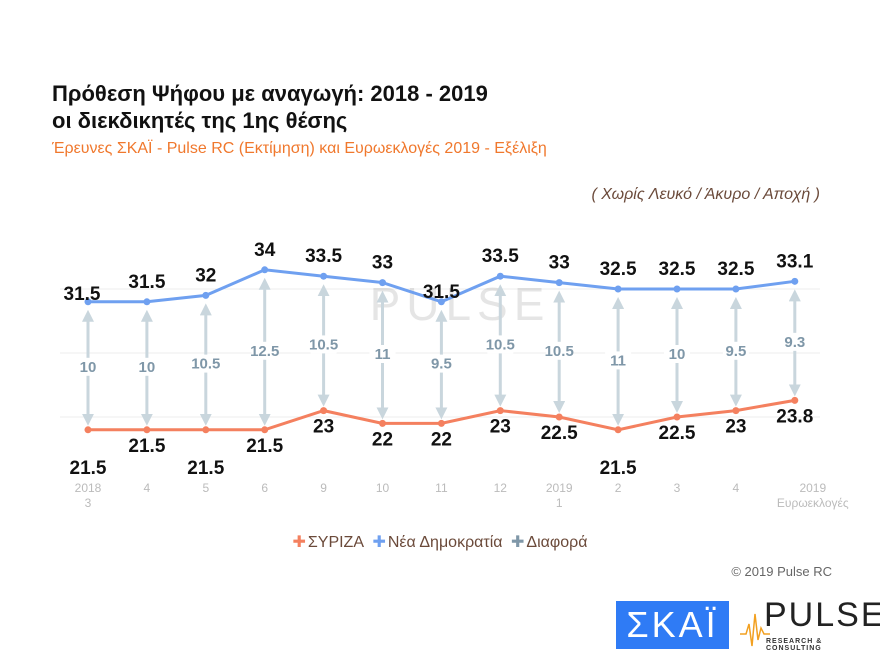  Describe the element at coordinates (810, 624) in the screenshot. I see `pulse-logo: PULSE RESEARCH & CONSULTING` at that location.